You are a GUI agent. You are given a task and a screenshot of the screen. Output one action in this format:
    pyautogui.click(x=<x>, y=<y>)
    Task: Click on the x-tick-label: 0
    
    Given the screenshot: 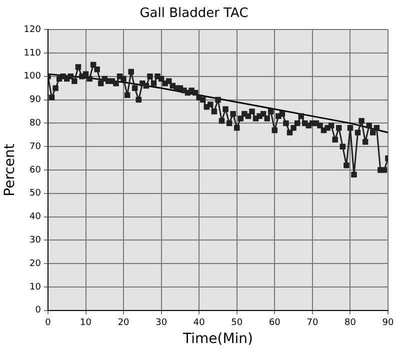 What is the action you would take?
    pyautogui.click(x=48, y=323)
    